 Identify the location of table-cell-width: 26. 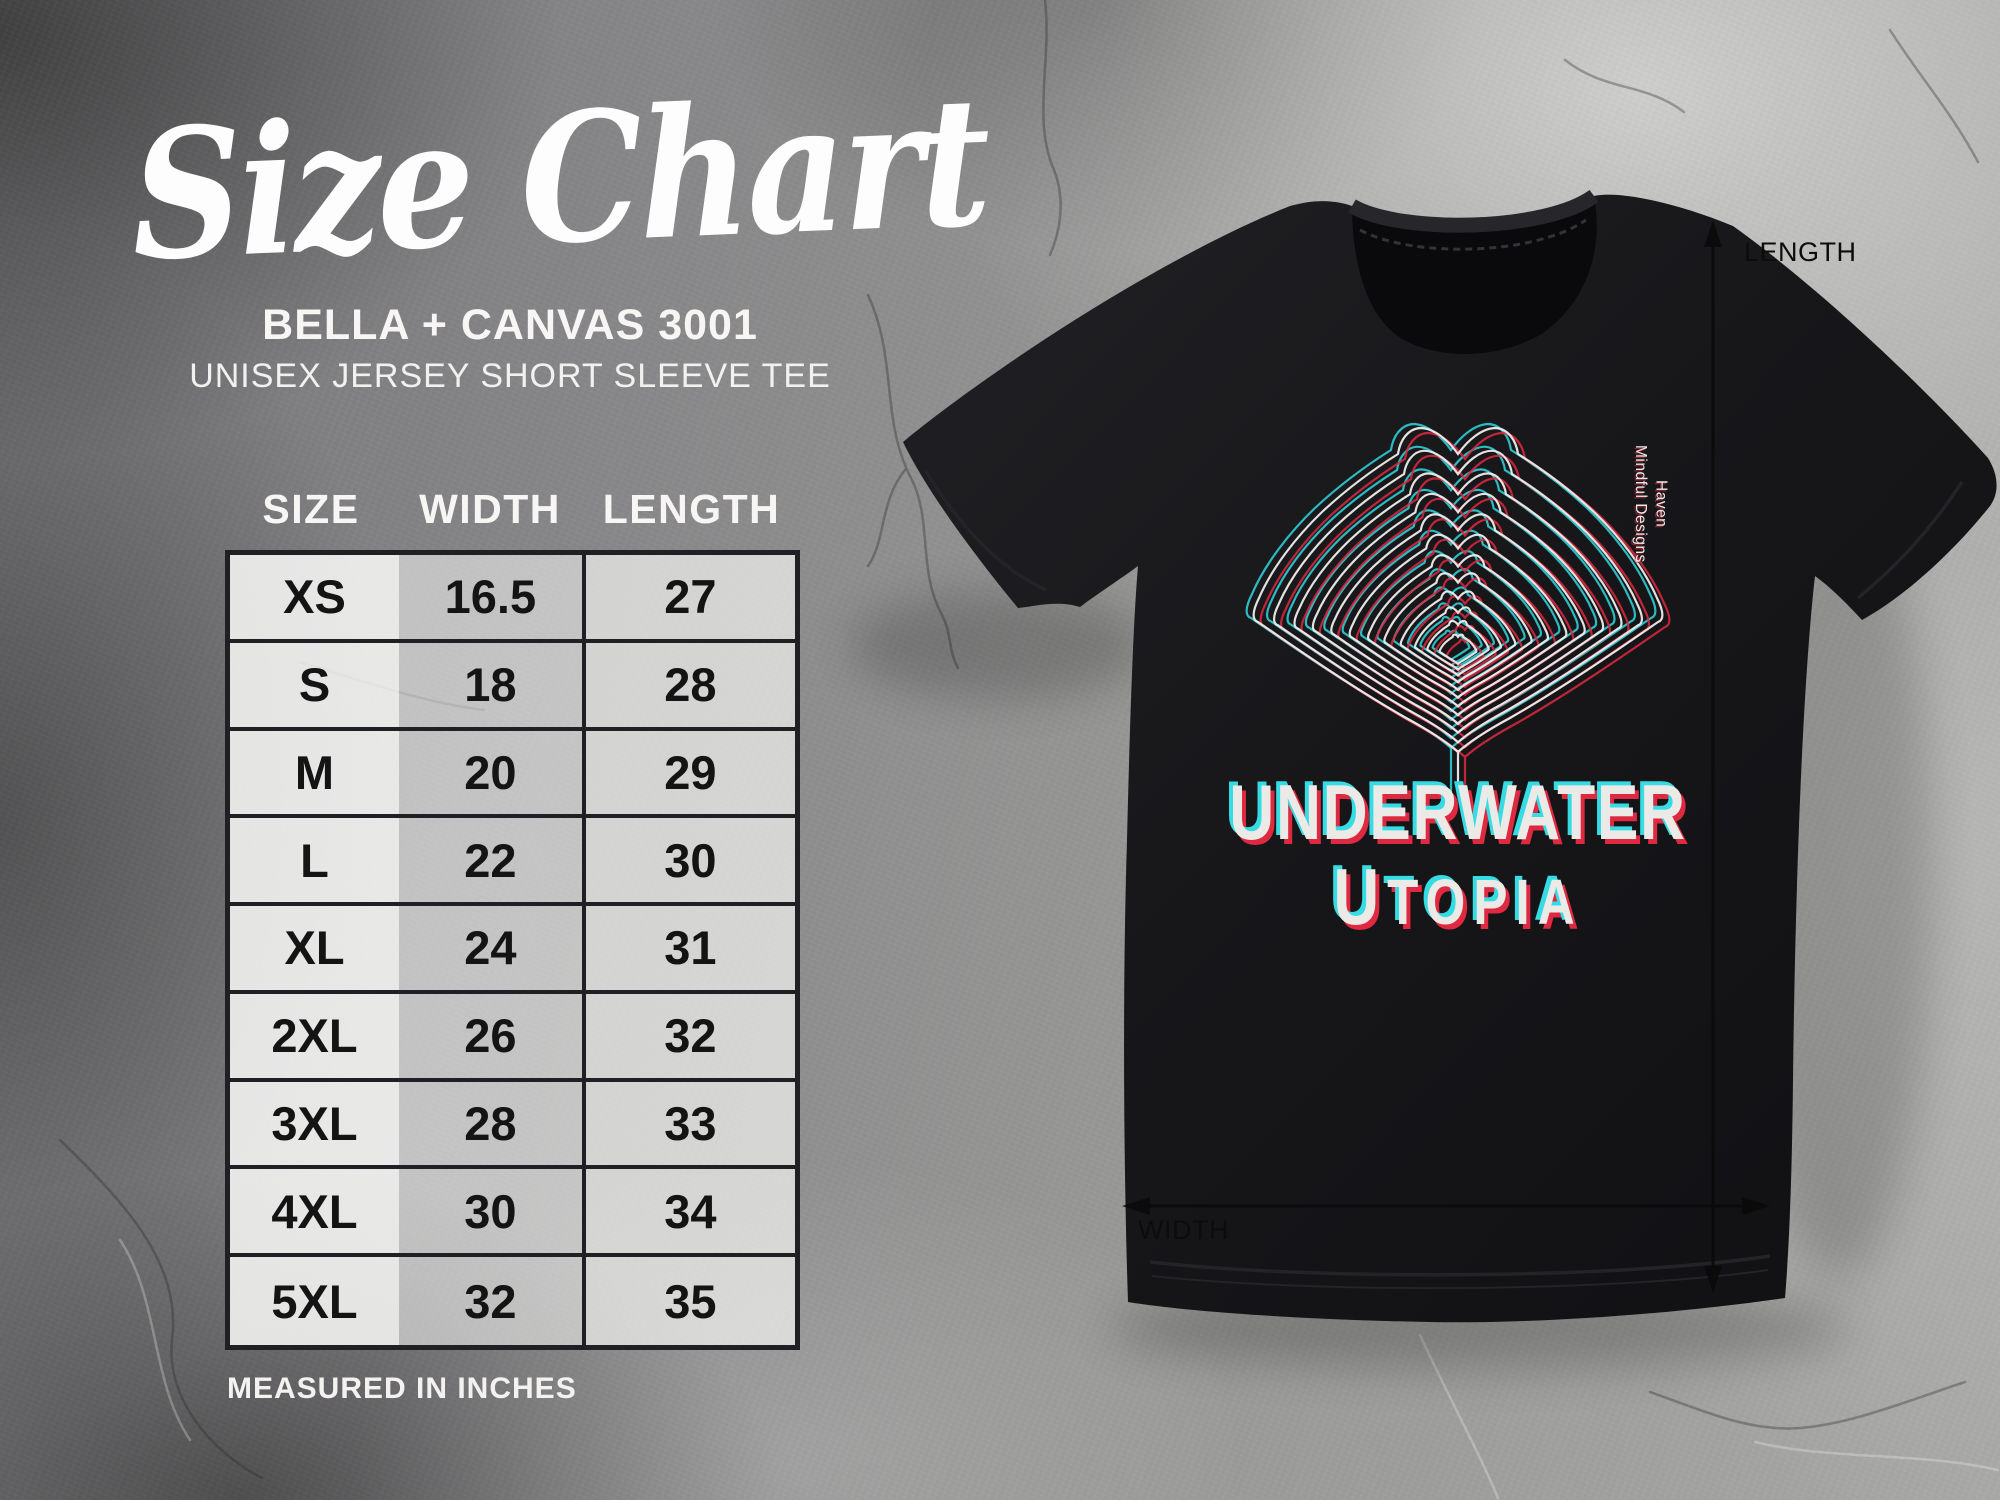
(490, 1037).